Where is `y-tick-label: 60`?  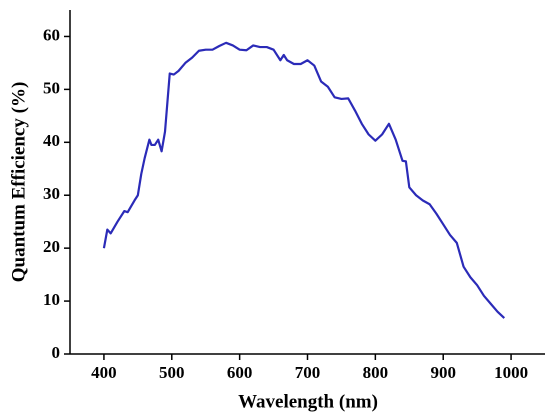
y-tick-label: 60 is located at coordinates (51, 34).